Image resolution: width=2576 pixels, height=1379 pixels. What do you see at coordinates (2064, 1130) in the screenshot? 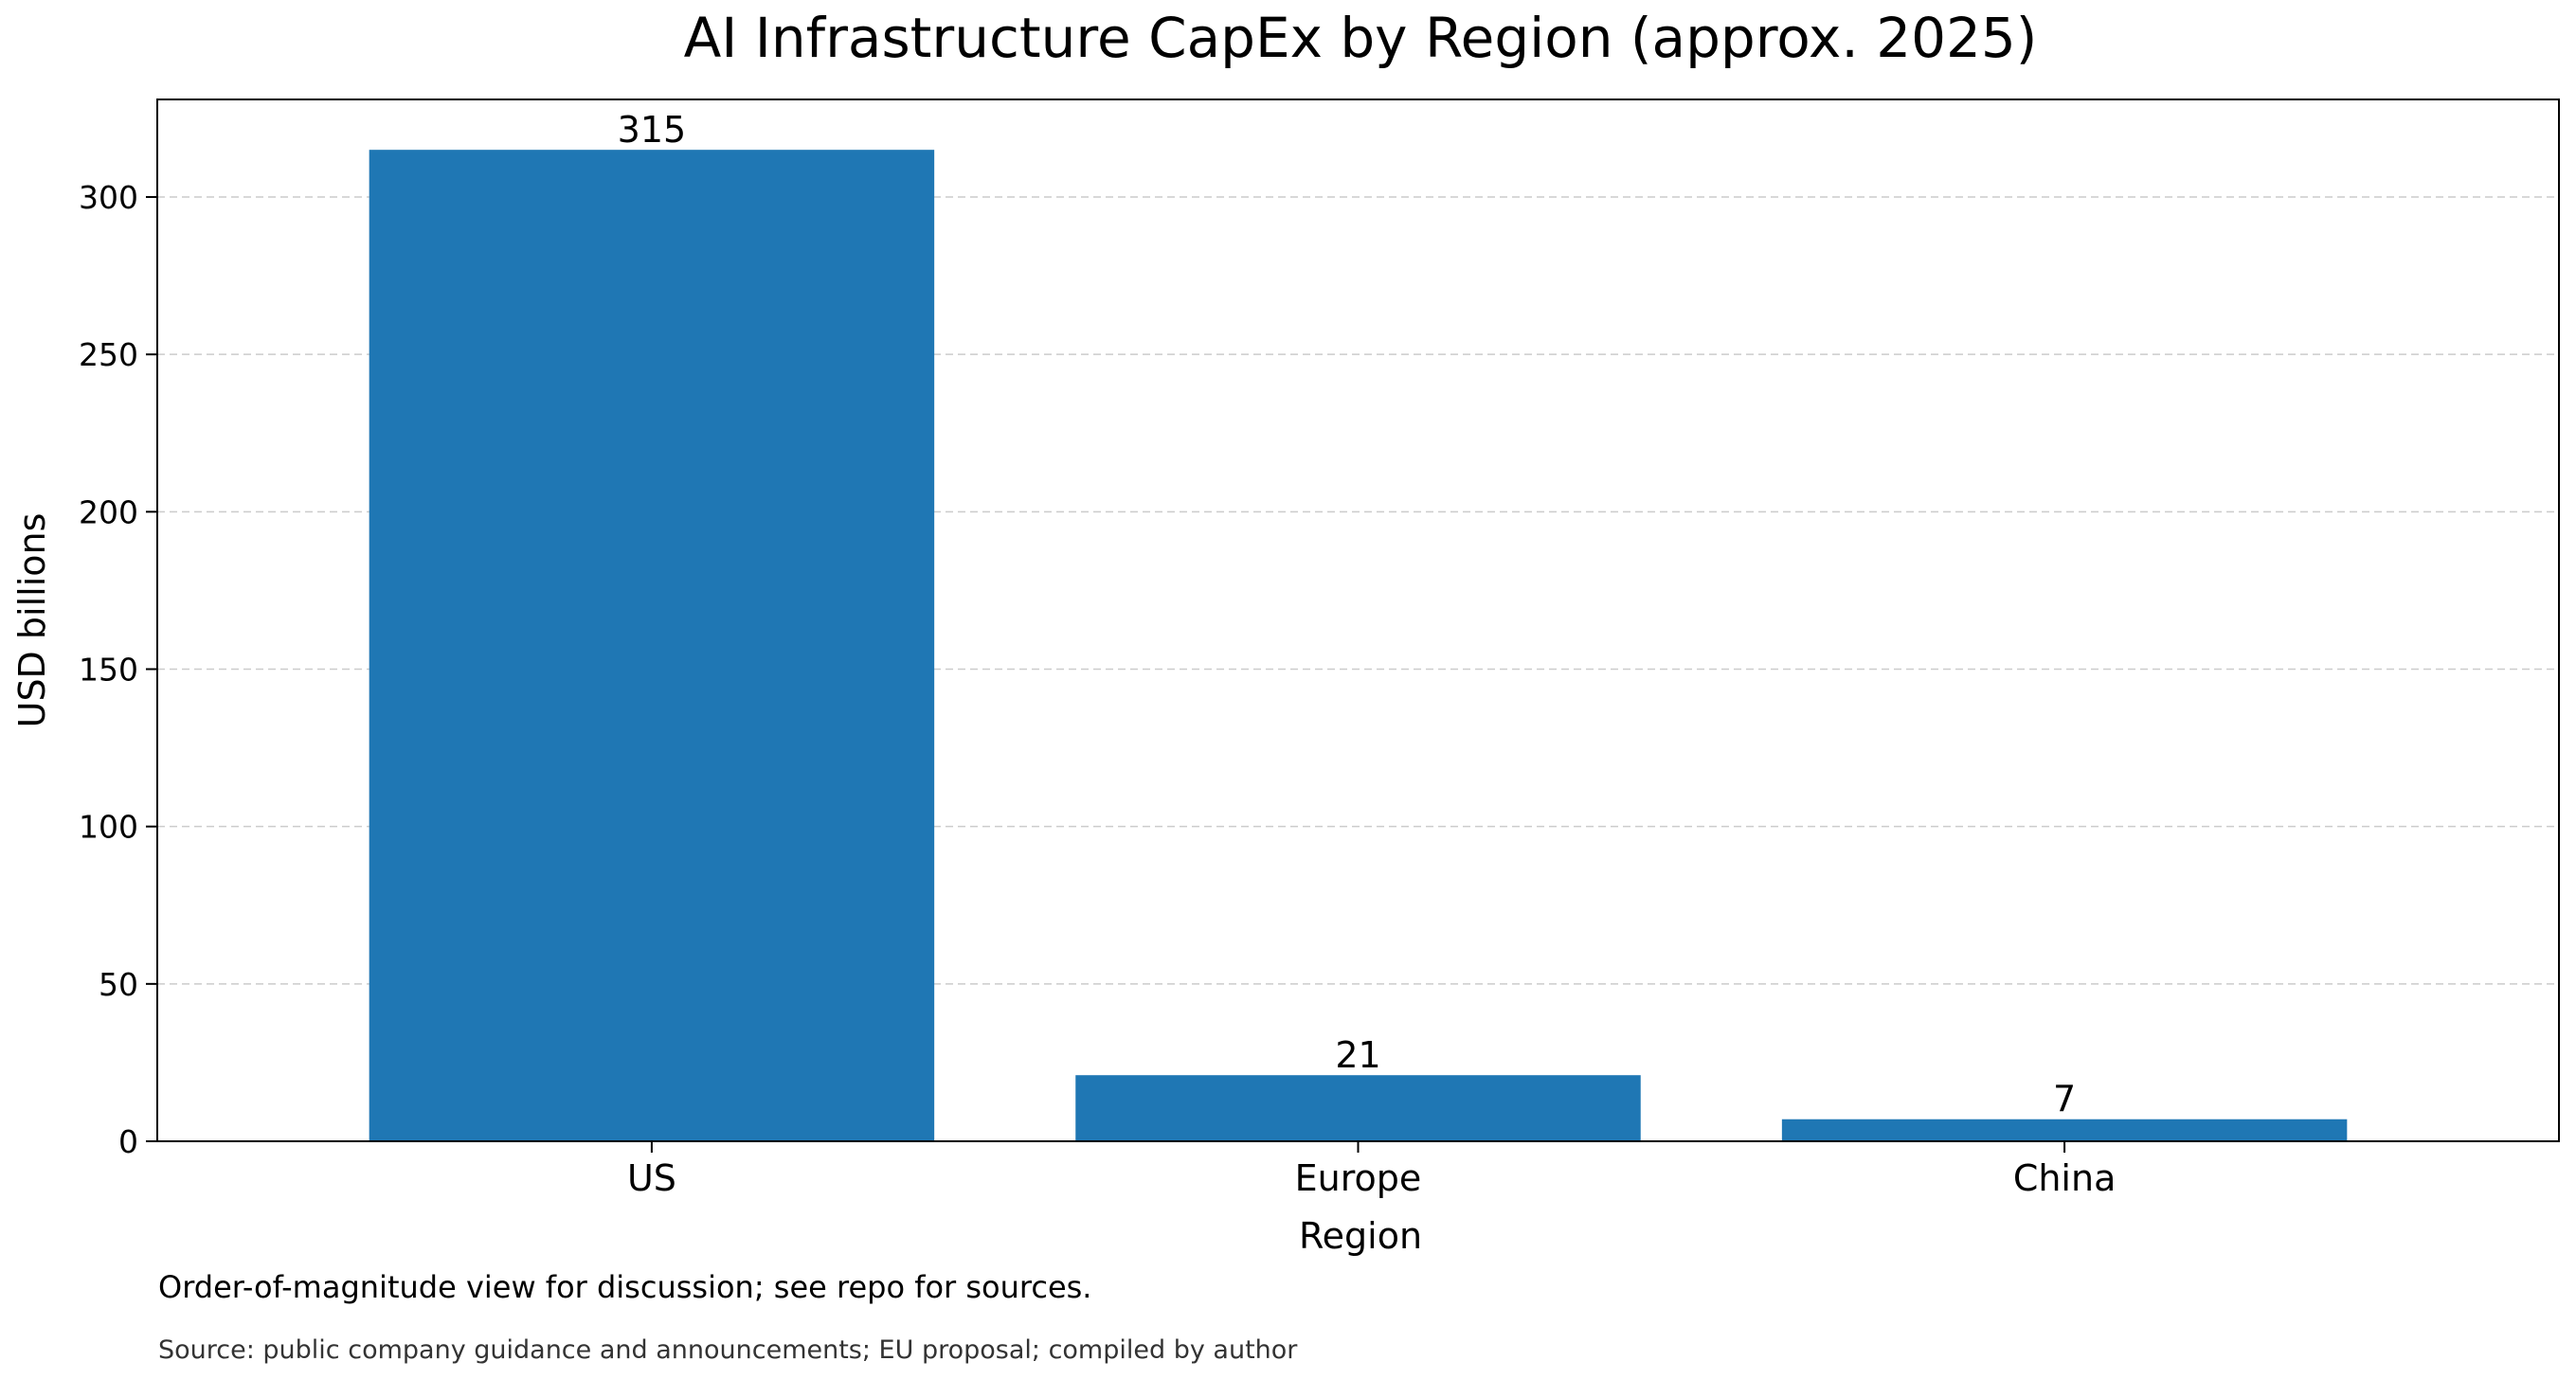
I see `bar-china` at bounding box center [2064, 1130].